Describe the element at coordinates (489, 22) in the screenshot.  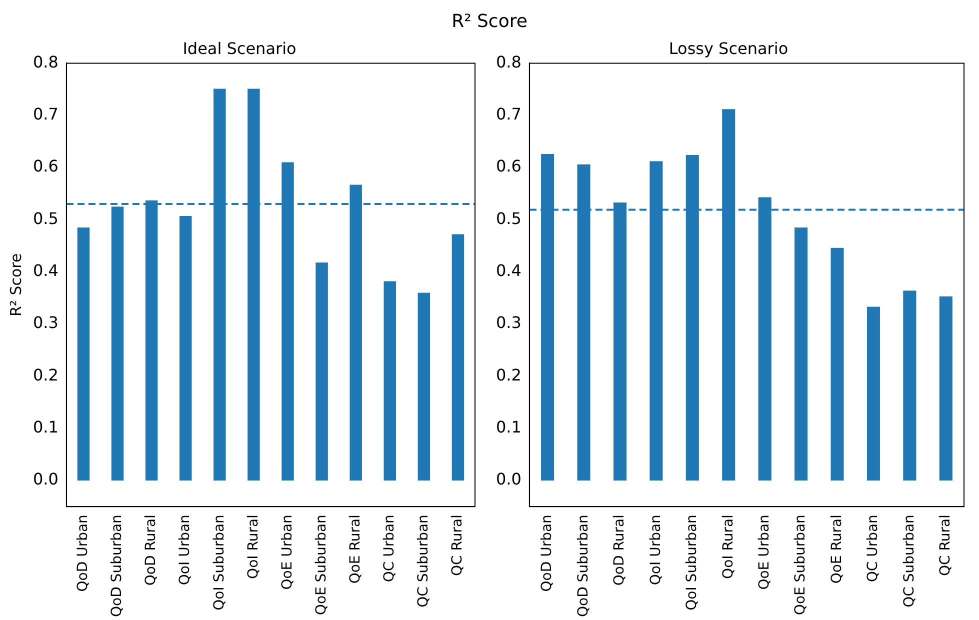
I see `text: R² Score` at that location.